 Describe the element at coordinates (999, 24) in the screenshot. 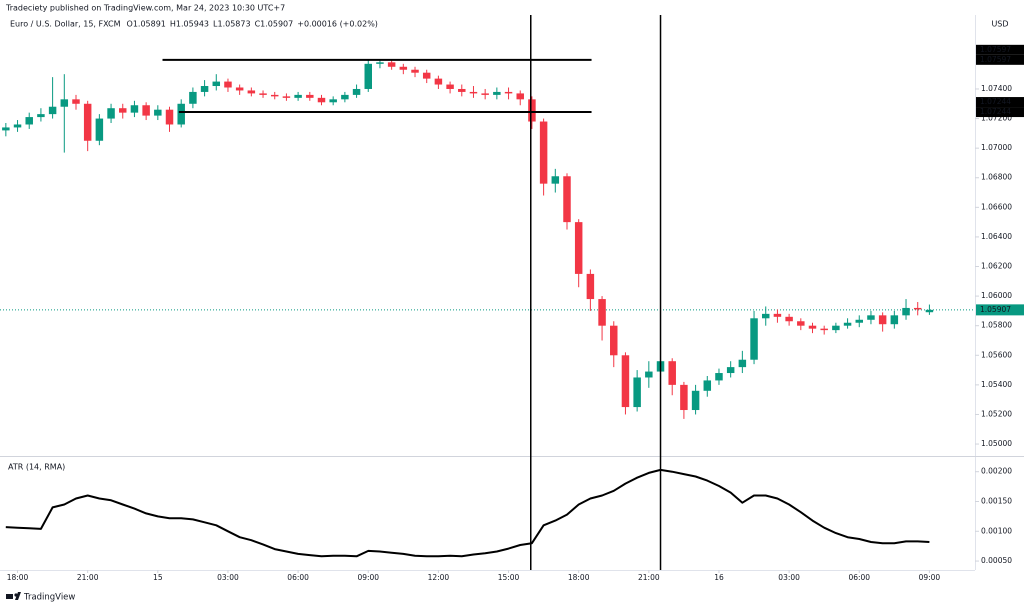

I see `currency-label: USD` at that location.